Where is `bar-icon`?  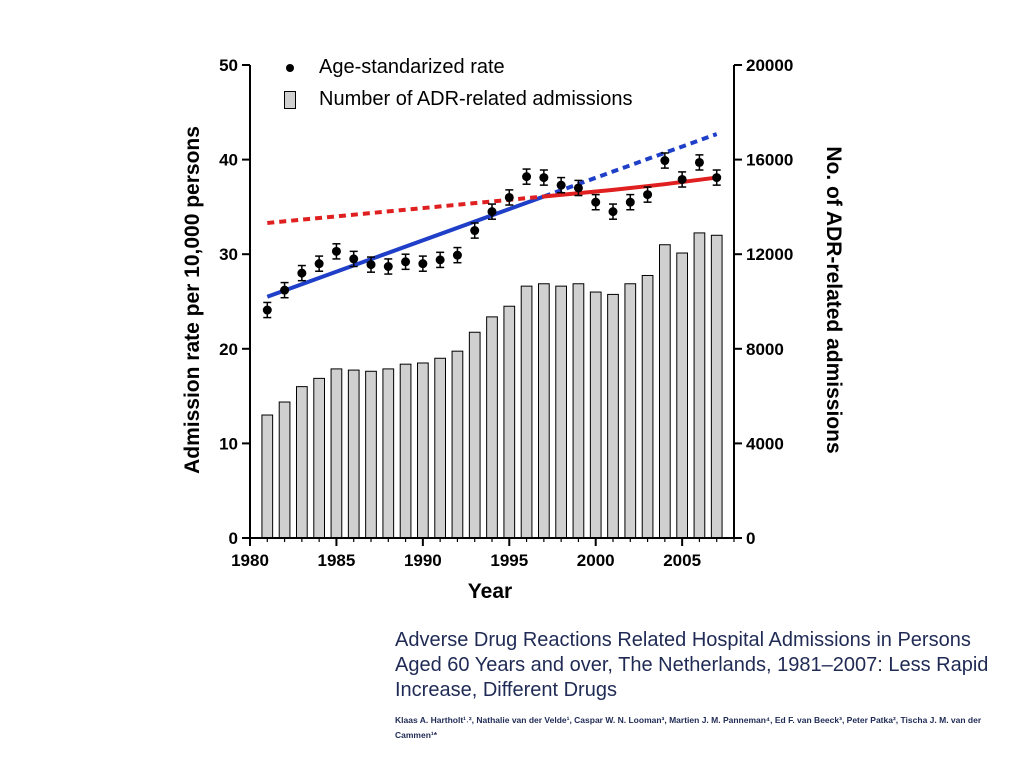 bar-icon is located at coordinates (290, 99).